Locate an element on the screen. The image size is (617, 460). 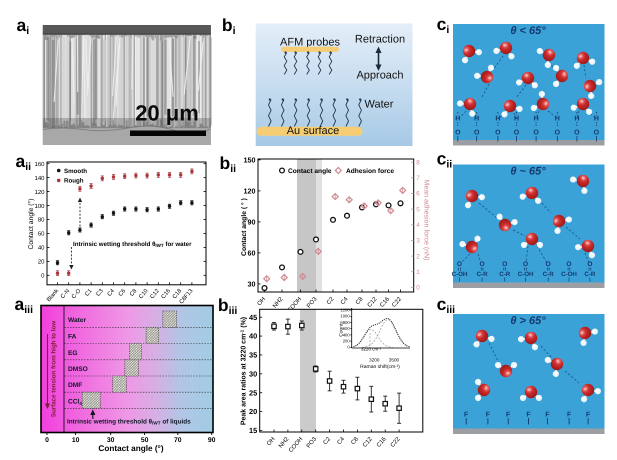
svg-text: CCl4 is located at coordinates (75, 403).